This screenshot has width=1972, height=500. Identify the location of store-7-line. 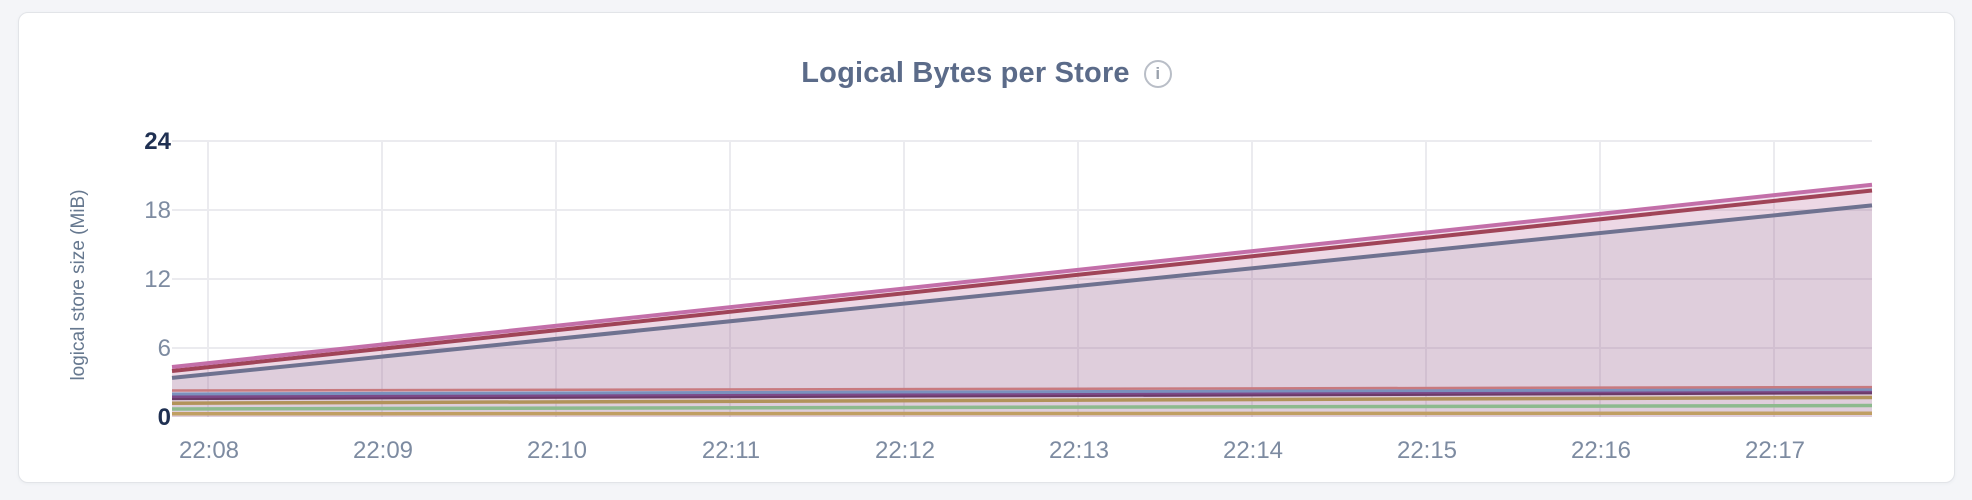
(1022, 396).